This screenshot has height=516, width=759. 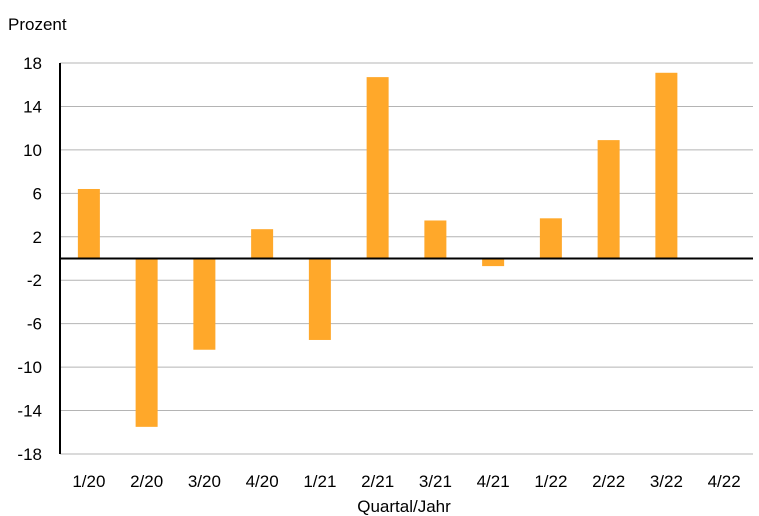 I want to click on y-tick-label: 6, so click(x=37, y=193).